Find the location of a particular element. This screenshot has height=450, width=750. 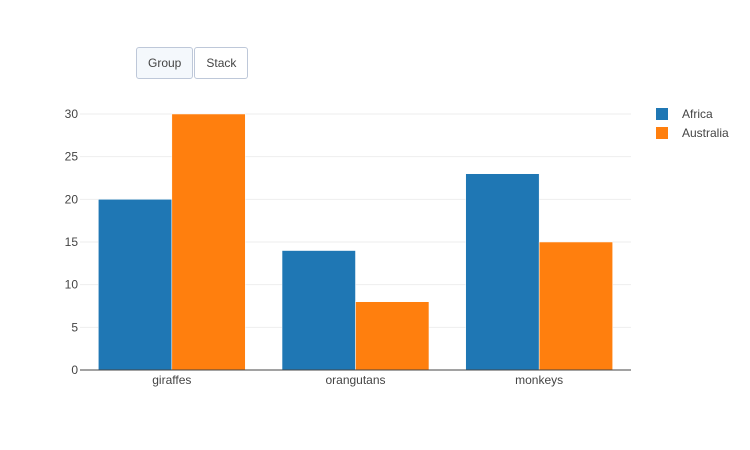

bar-australia-monkeys is located at coordinates (575, 306).